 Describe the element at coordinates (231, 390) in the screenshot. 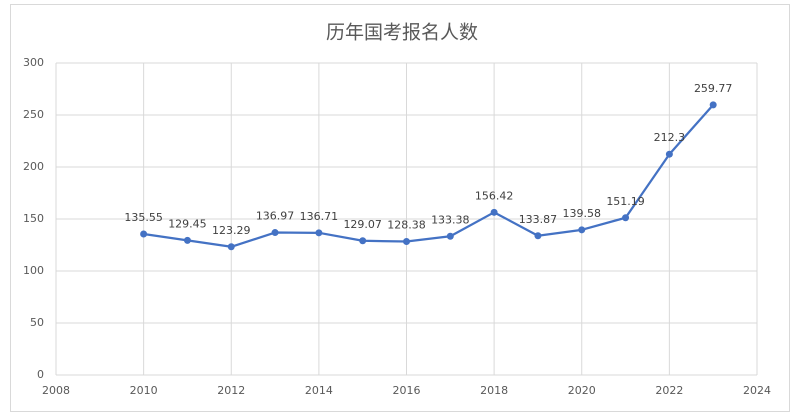

I see `x-tick-label: 2012` at that location.